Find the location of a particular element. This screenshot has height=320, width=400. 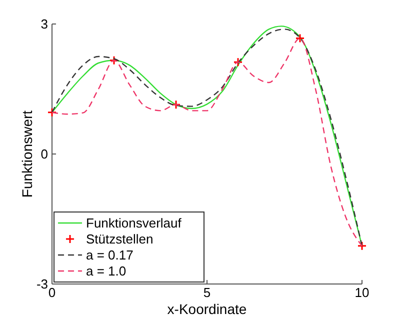

legend-label: a = 0.17 is located at coordinates (110, 255).